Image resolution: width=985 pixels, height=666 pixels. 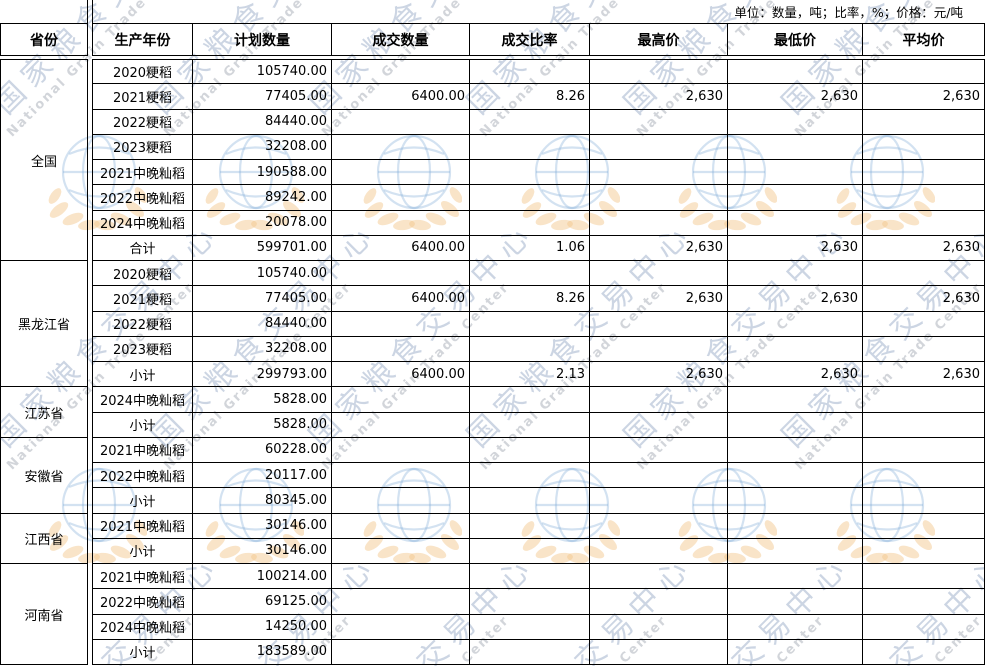 I want to click on cell-planned-qty: 77405.00, so click(x=262, y=299).